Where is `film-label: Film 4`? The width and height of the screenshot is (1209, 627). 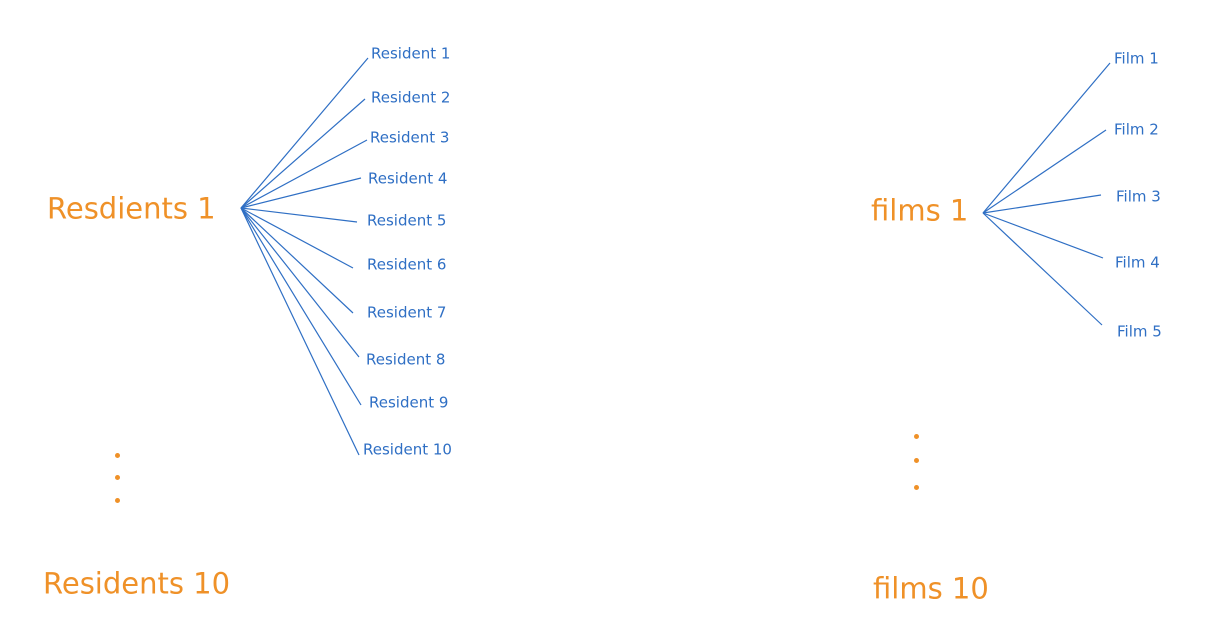
film-label: Film 4 is located at coordinates (1137, 262).